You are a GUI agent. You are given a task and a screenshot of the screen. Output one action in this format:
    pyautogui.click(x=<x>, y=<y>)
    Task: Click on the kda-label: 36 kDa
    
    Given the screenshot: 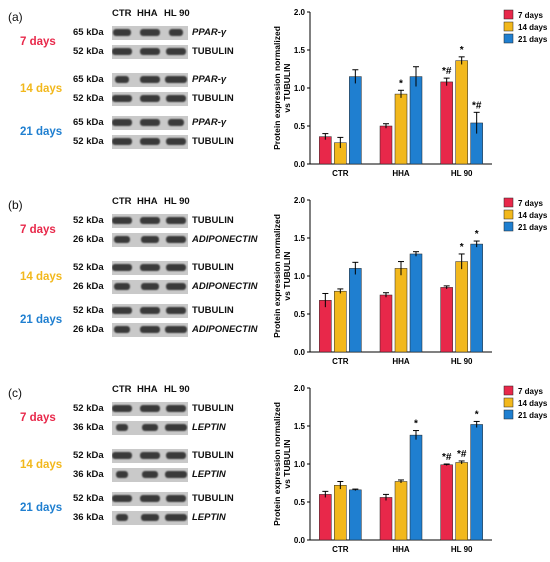 What is the action you would take?
    pyautogui.click(x=88, y=427)
    